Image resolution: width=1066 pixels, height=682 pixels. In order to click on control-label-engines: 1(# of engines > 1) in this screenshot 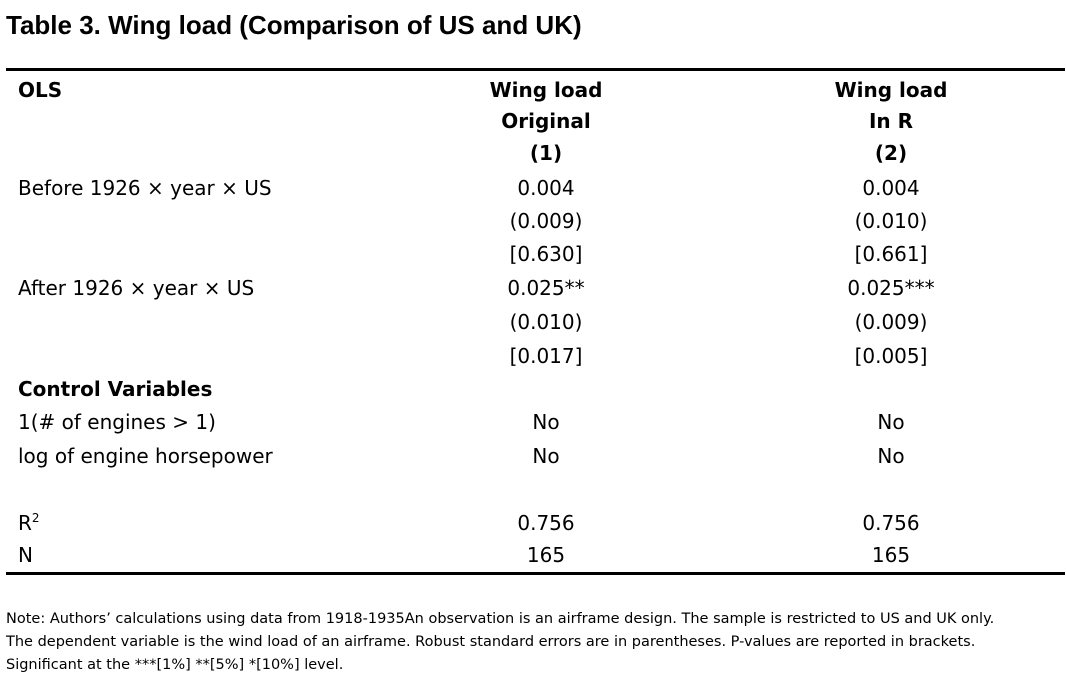, I will do `click(117, 422)`.